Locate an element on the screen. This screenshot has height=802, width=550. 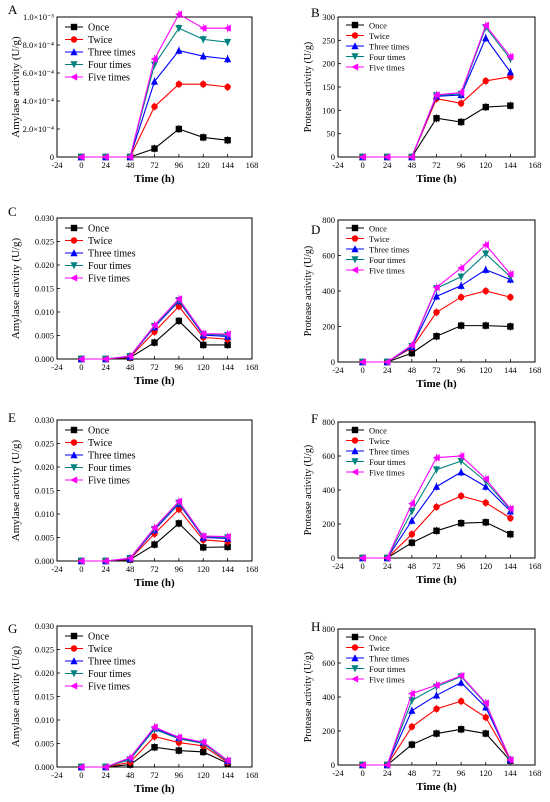
y-tick-label: 4.0×10⁻⁴ is located at coordinates (38, 101).